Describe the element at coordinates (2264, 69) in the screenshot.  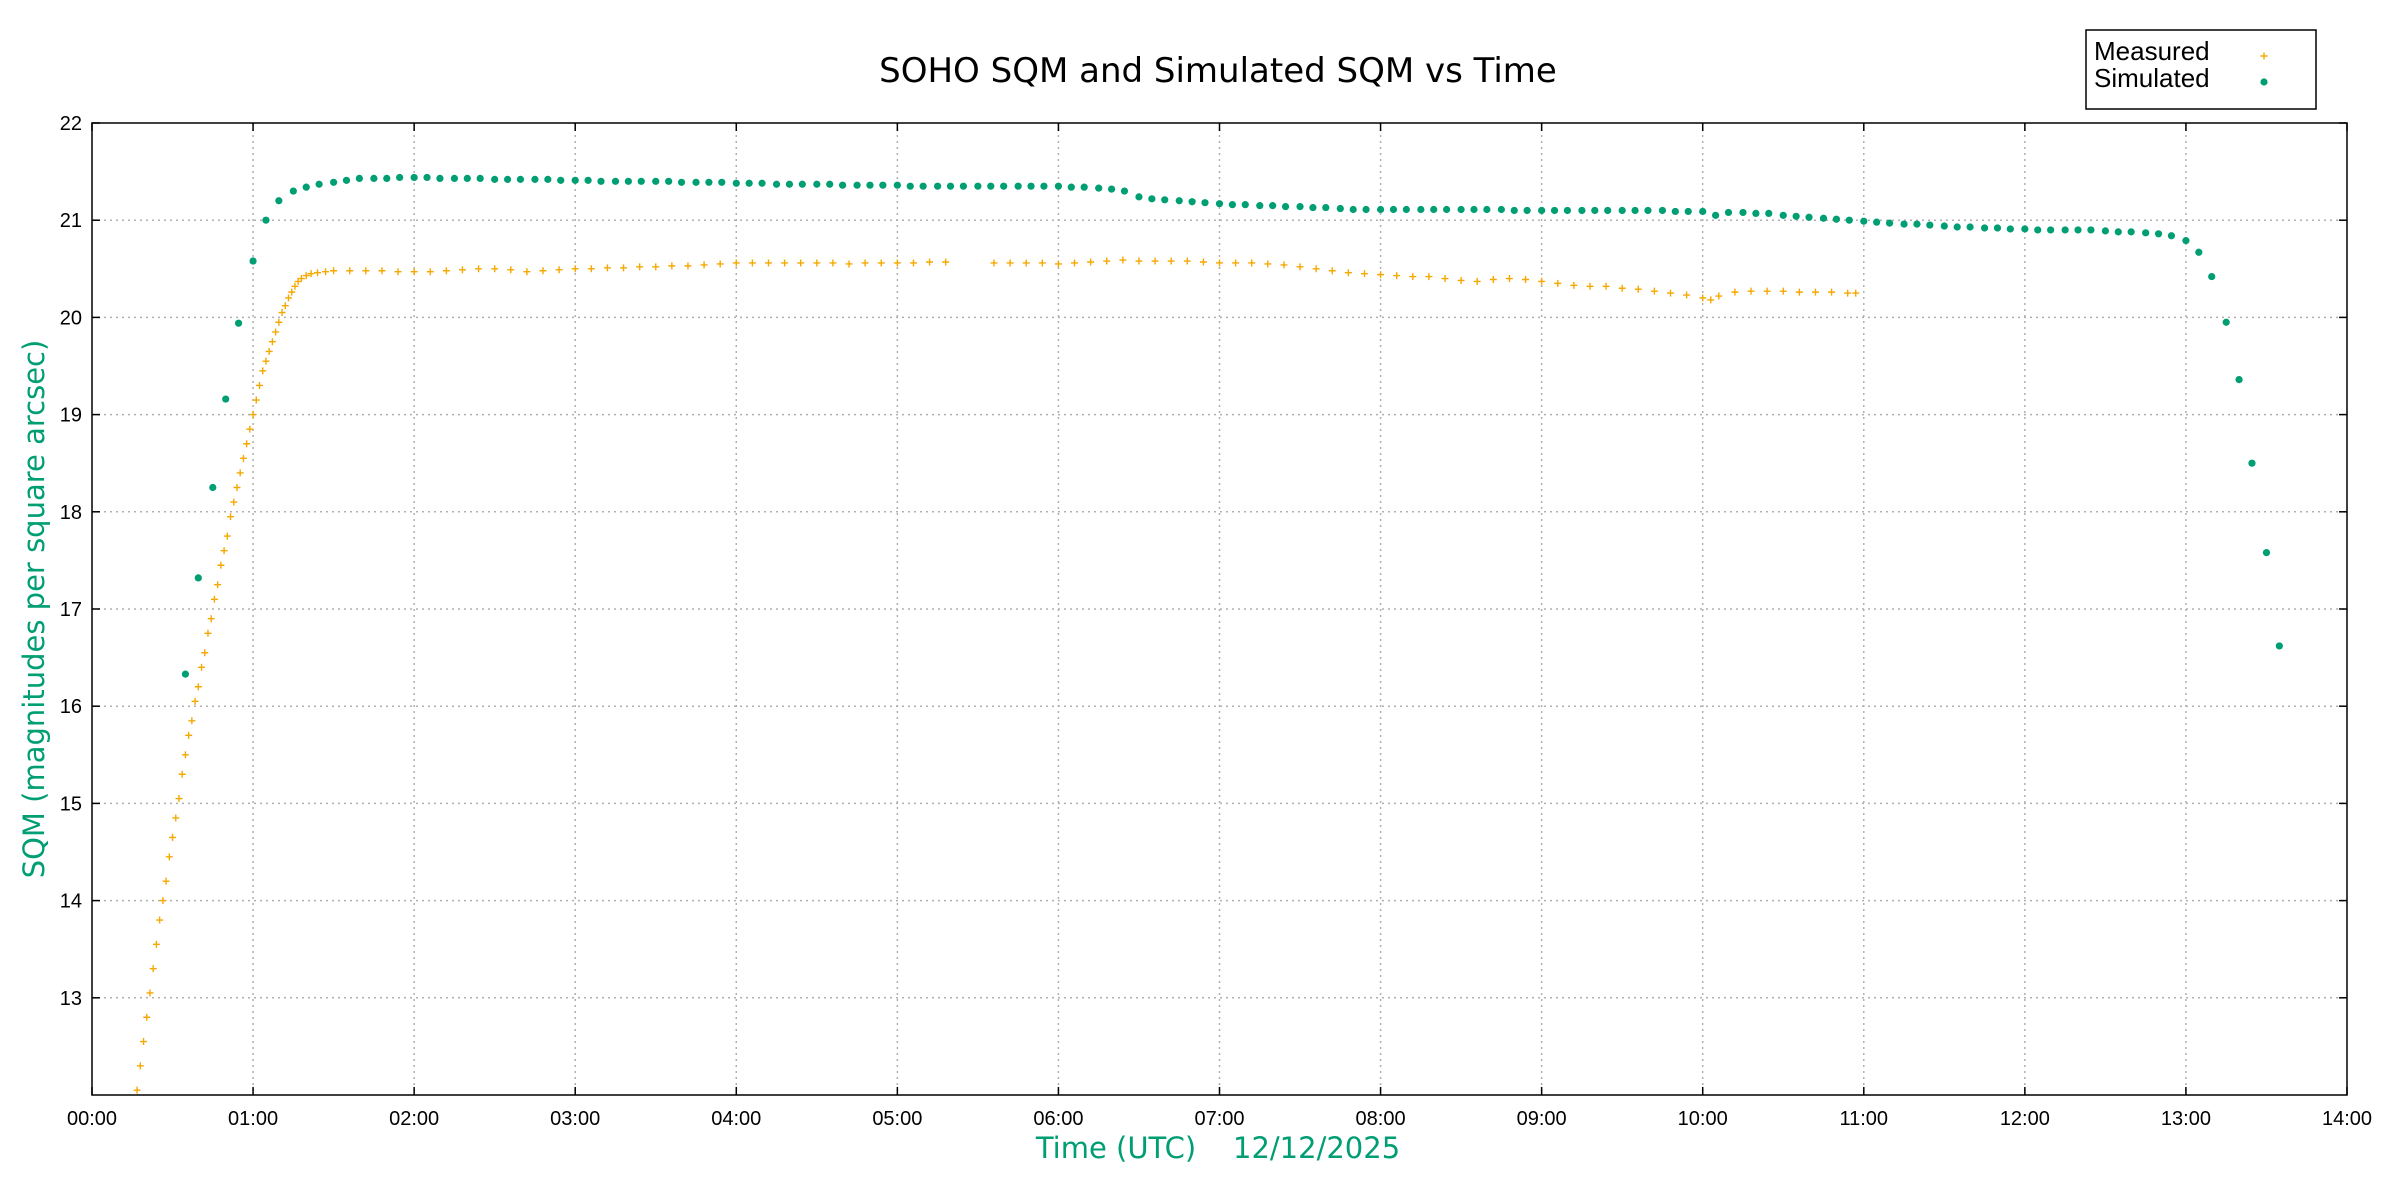
I see `legend-markers` at that location.